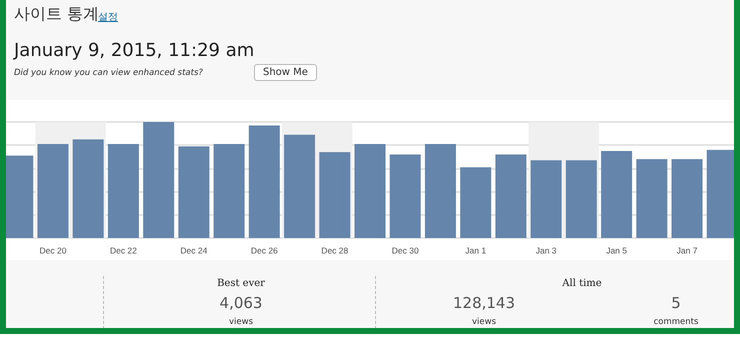 Image resolution: width=740 pixels, height=340 pixels. I want to click on chart-title: 사이트 통계, so click(57, 14).